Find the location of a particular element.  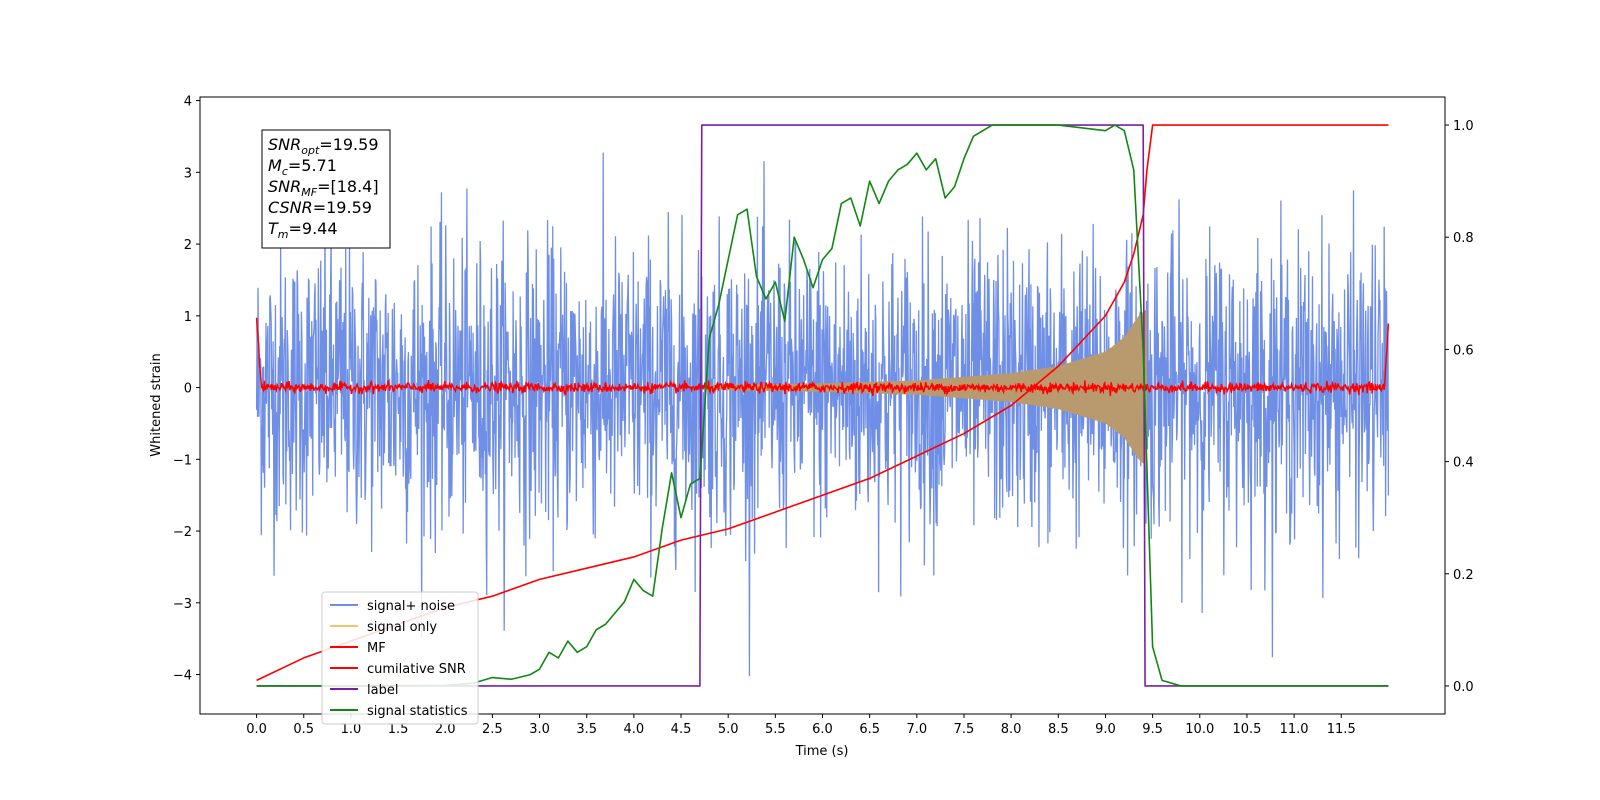

x-tick-label: 10.5 is located at coordinates (1246, 729).